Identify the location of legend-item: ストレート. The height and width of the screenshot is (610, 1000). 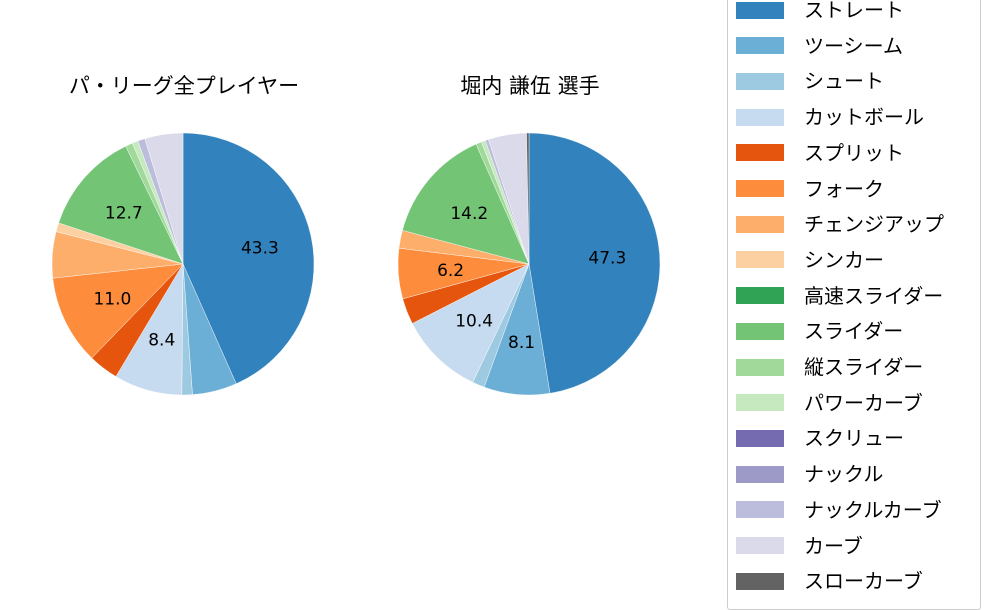
(820, 10).